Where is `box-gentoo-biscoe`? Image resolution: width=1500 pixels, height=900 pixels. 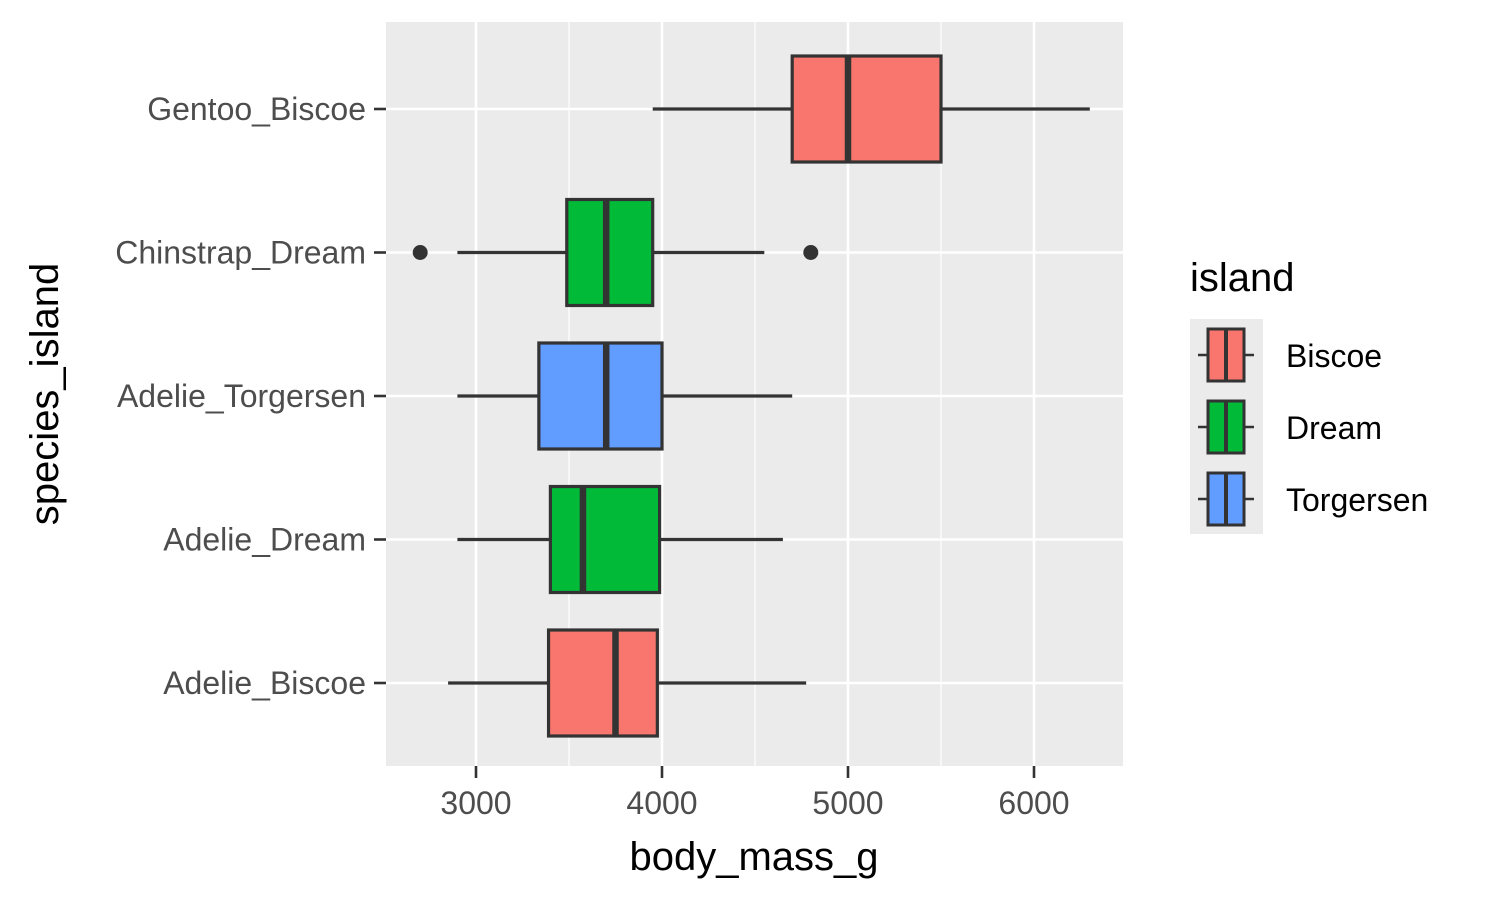 box-gentoo-biscoe is located at coordinates (871, 109).